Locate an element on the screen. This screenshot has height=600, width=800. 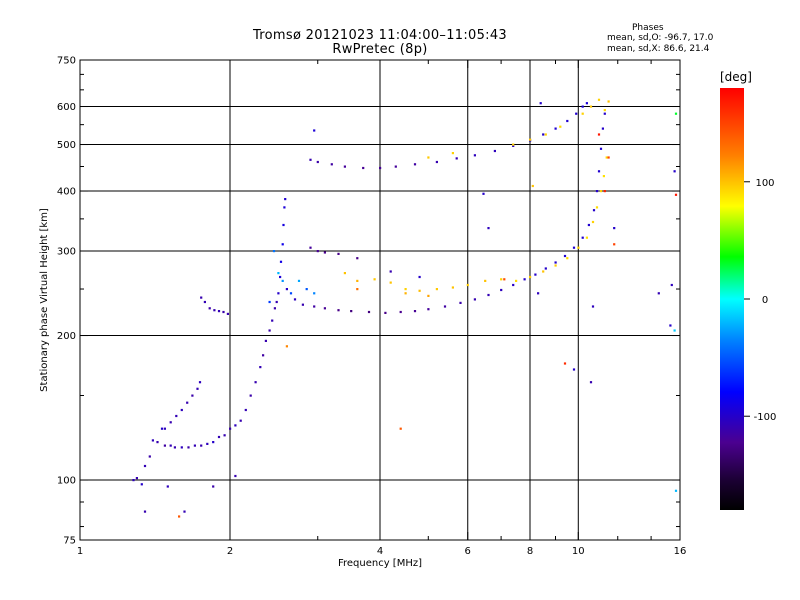
y-tick-label: 750 is located at coordinates (66, 61).